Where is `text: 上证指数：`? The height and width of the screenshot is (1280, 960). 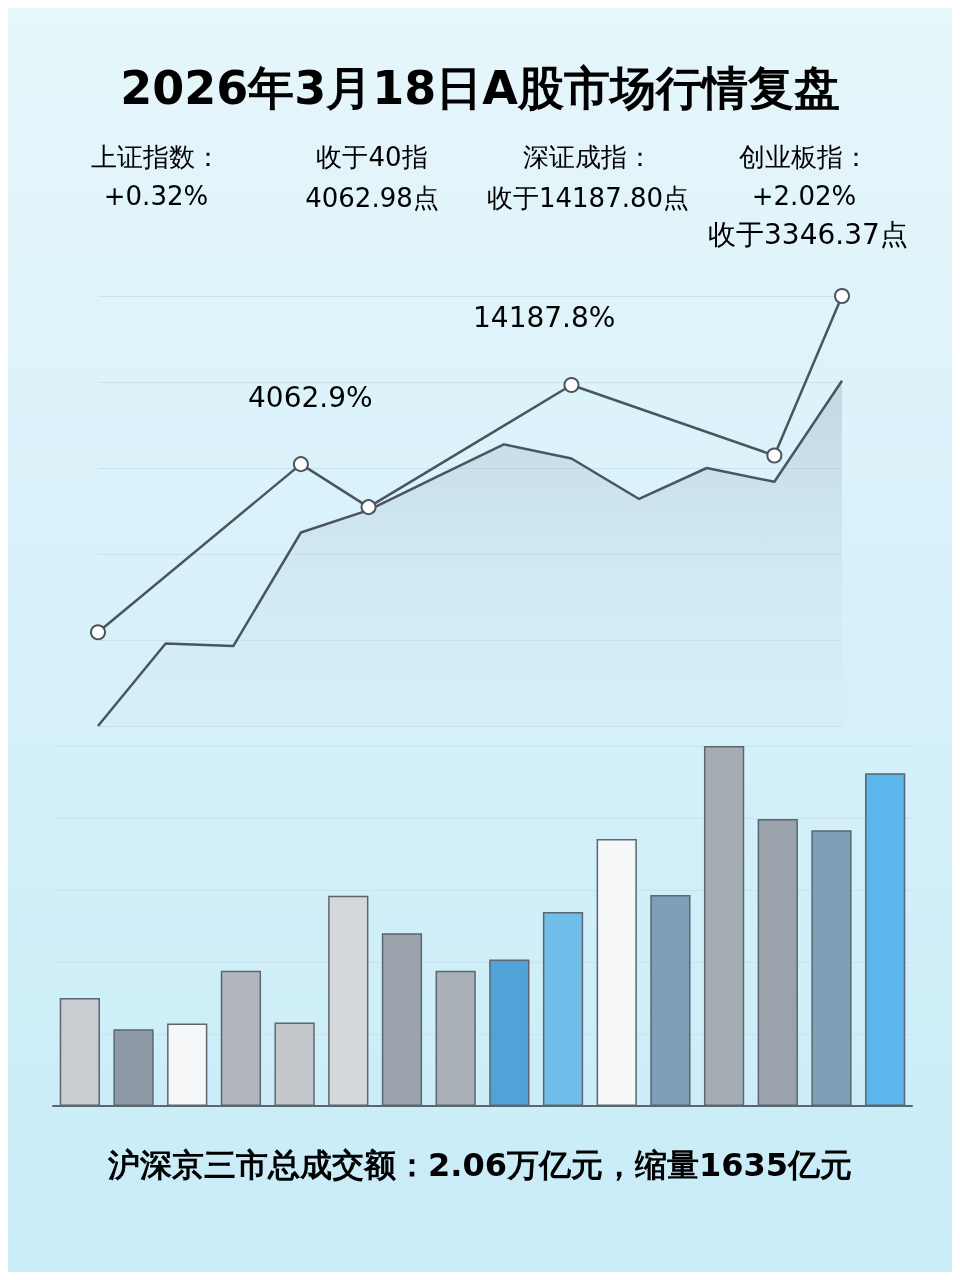
text: 上证指数： is located at coordinates (156, 157).